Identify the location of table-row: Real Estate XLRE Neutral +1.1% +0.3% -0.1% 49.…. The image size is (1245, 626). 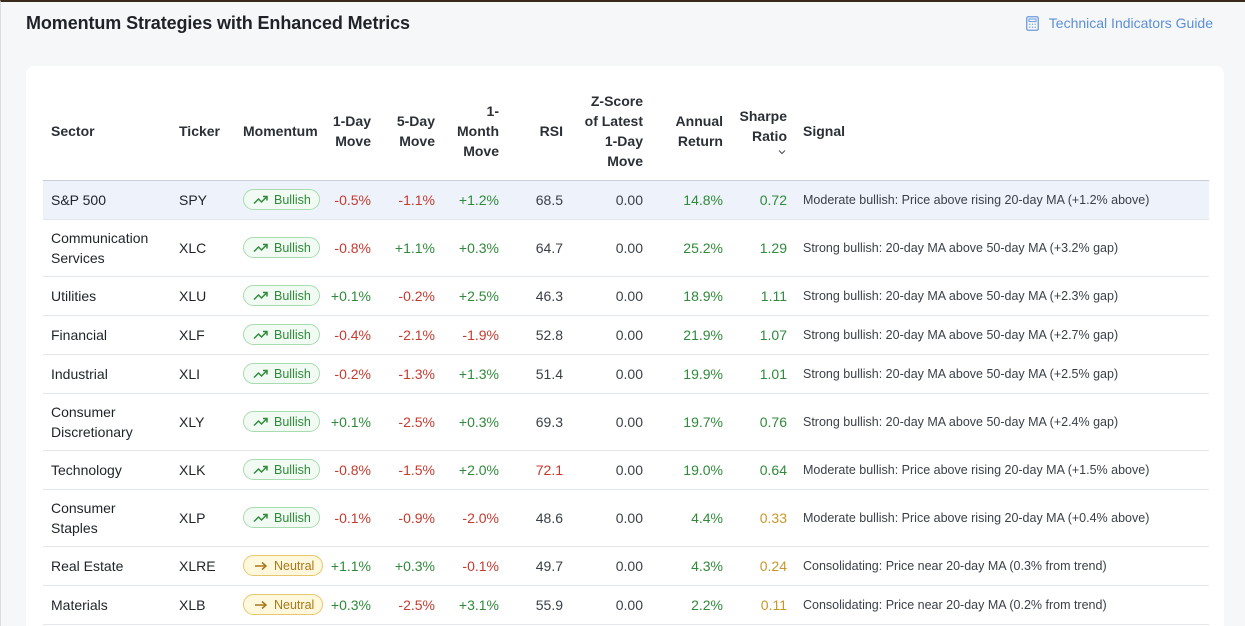
(626, 566).